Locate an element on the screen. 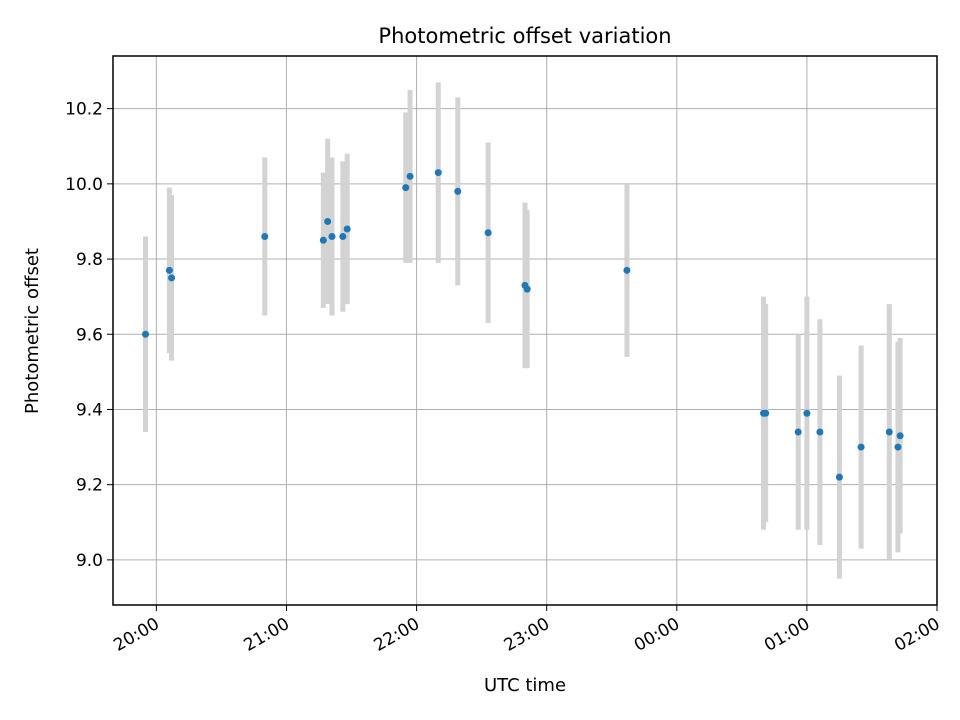 The image size is (960, 720). y-tick-label: 9.8 is located at coordinates (89, 260).